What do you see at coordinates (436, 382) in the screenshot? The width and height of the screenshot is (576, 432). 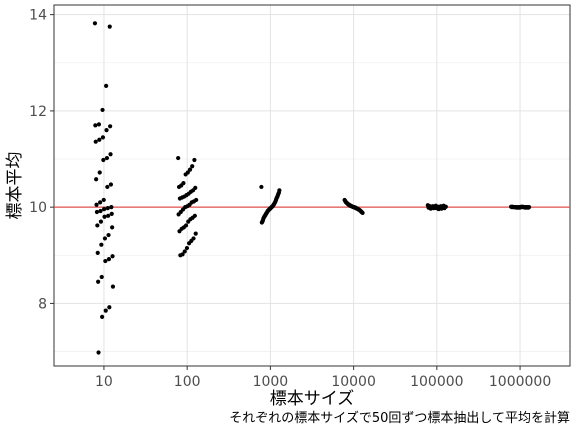 I see `x-tick-label: 100000` at bounding box center [436, 382].